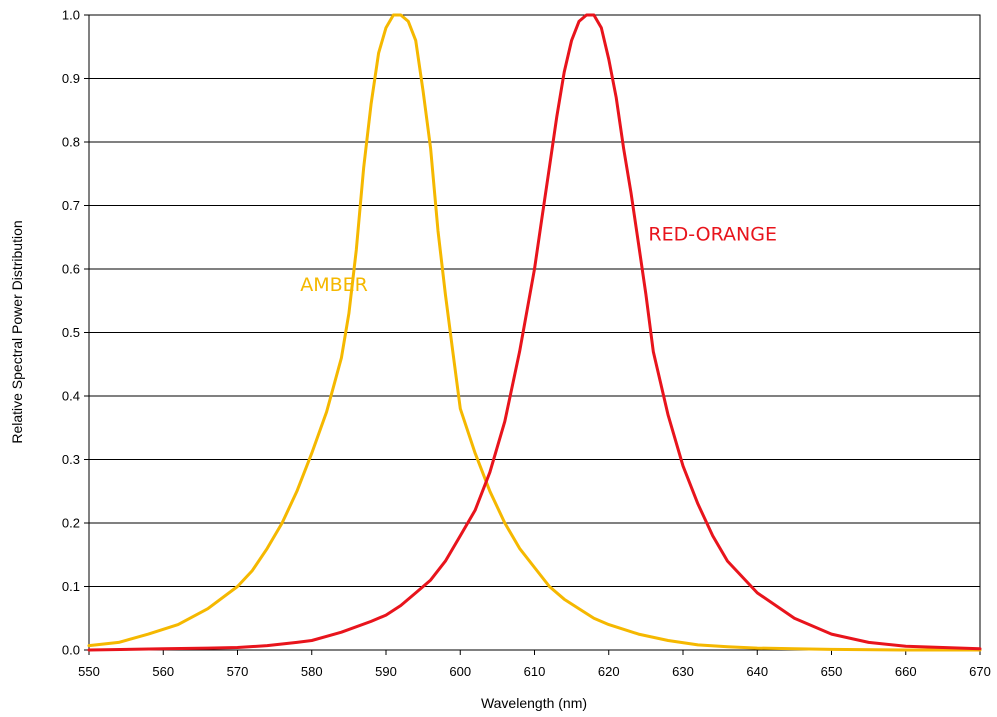 This screenshot has width=997, height=717. Describe the element at coordinates (71, 396) in the screenshot. I see `y-tick-label: 0.4` at that location.